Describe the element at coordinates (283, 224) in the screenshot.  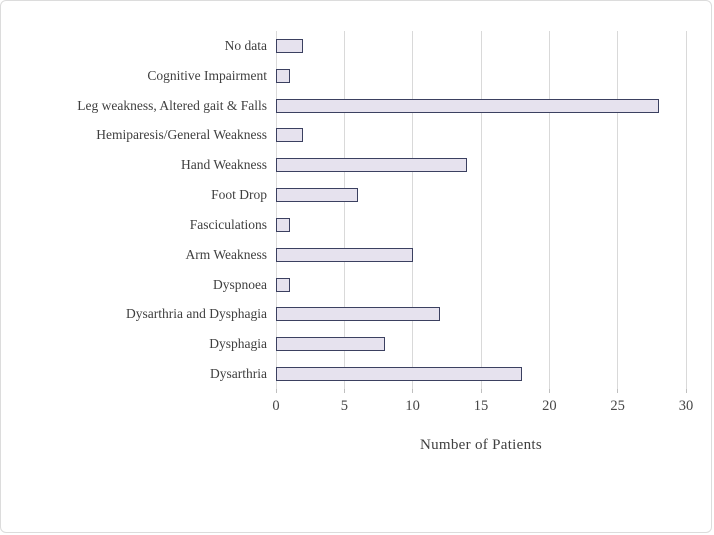
I see `bar-fasciculations` at that location.